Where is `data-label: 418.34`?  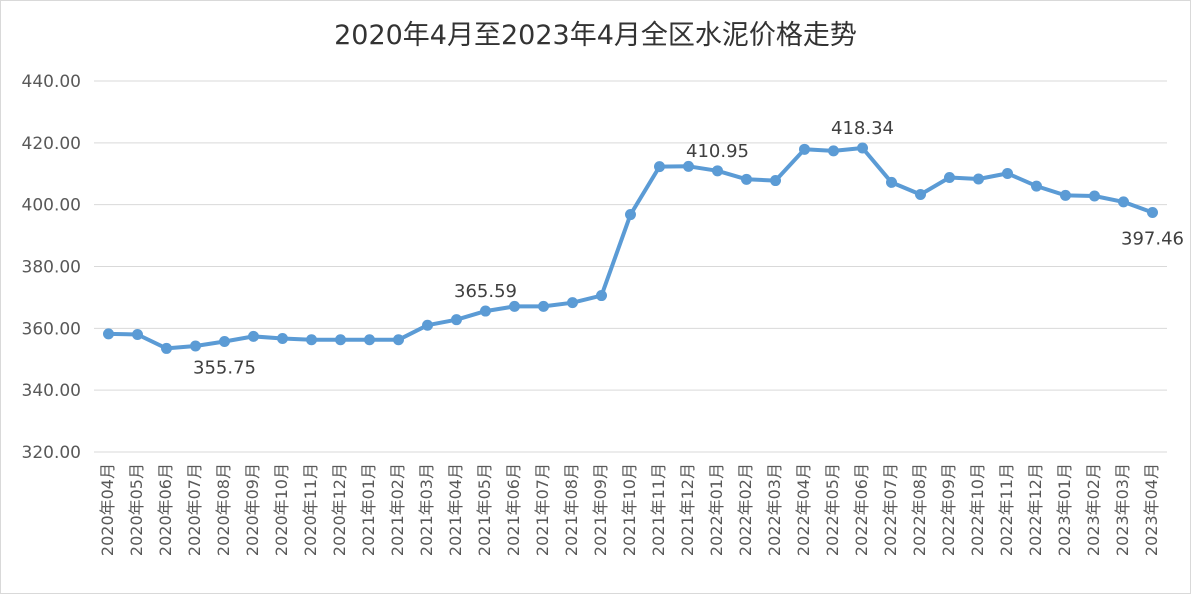 data-label: 418.34 is located at coordinates (862, 128).